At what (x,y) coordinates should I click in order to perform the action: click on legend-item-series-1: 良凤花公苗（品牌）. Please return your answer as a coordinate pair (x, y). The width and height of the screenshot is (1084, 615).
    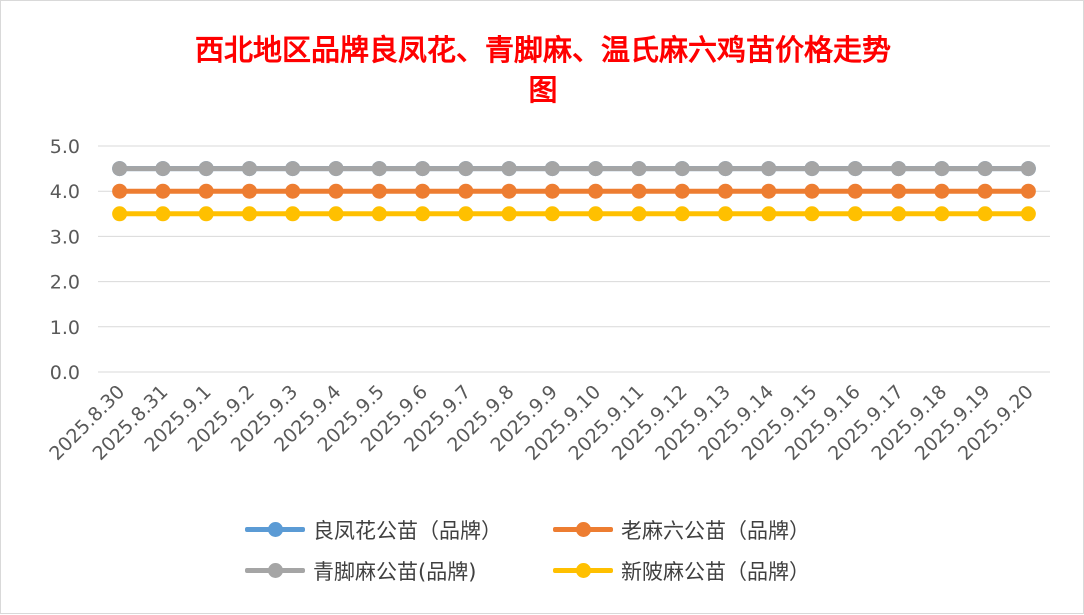
    Looking at the image, I should click on (373, 530).